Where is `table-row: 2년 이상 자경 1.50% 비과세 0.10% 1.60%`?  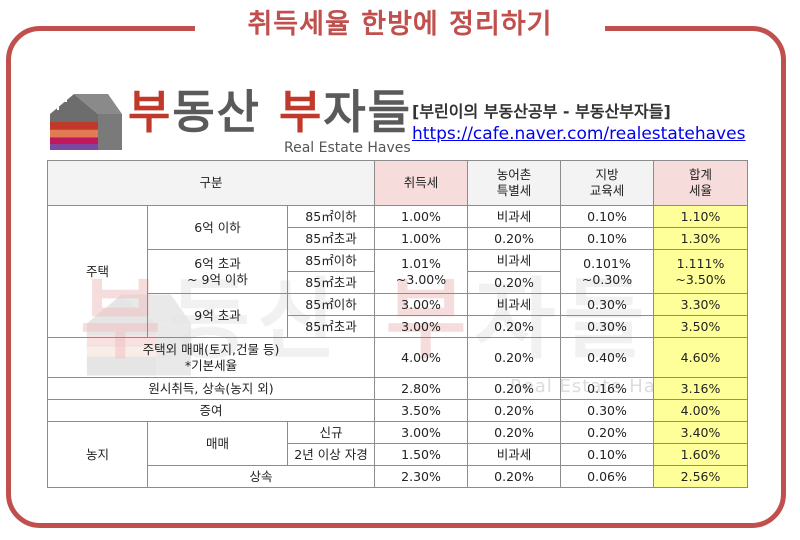
table-row: 2년 이상 자경 1.50% 비과세 0.10% 1.60% is located at coordinates (398, 454).